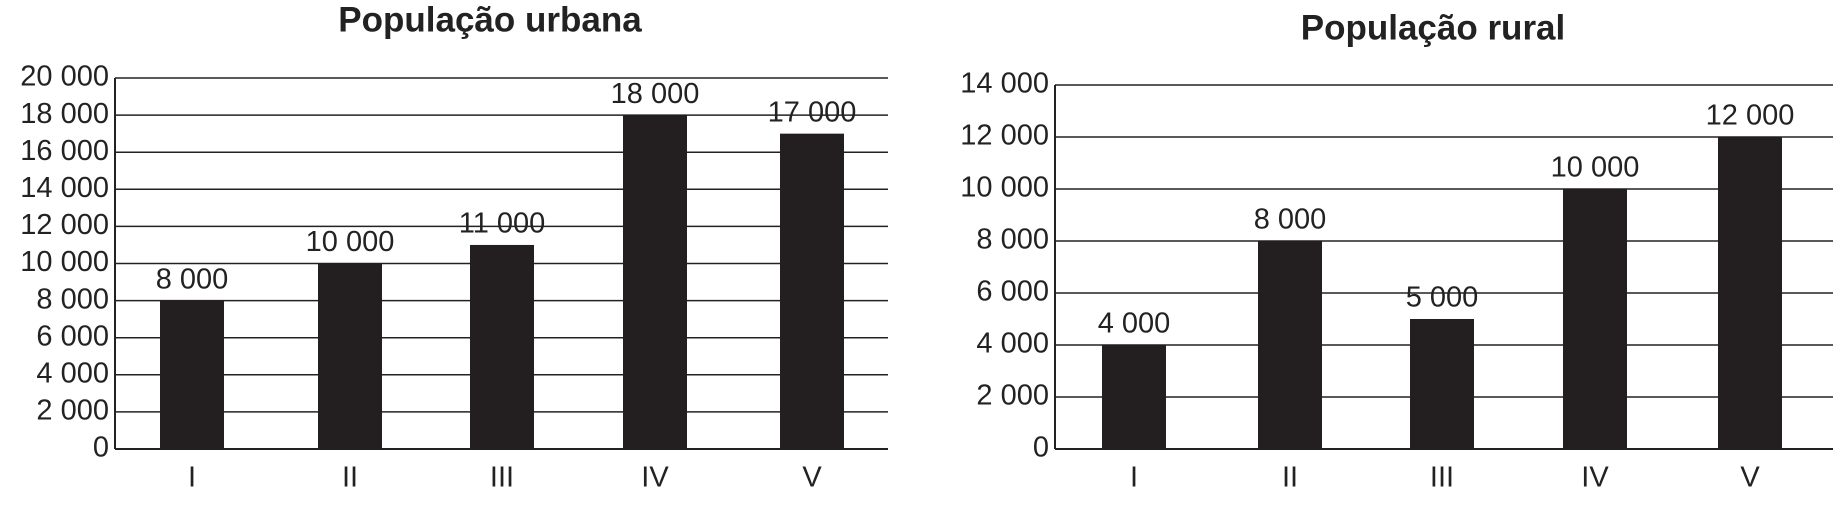 This screenshot has height=505, width=1833. What do you see at coordinates (490, 19) in the screenshot?
I see `chart-title: População urbana` at bounding box center [490, 19].